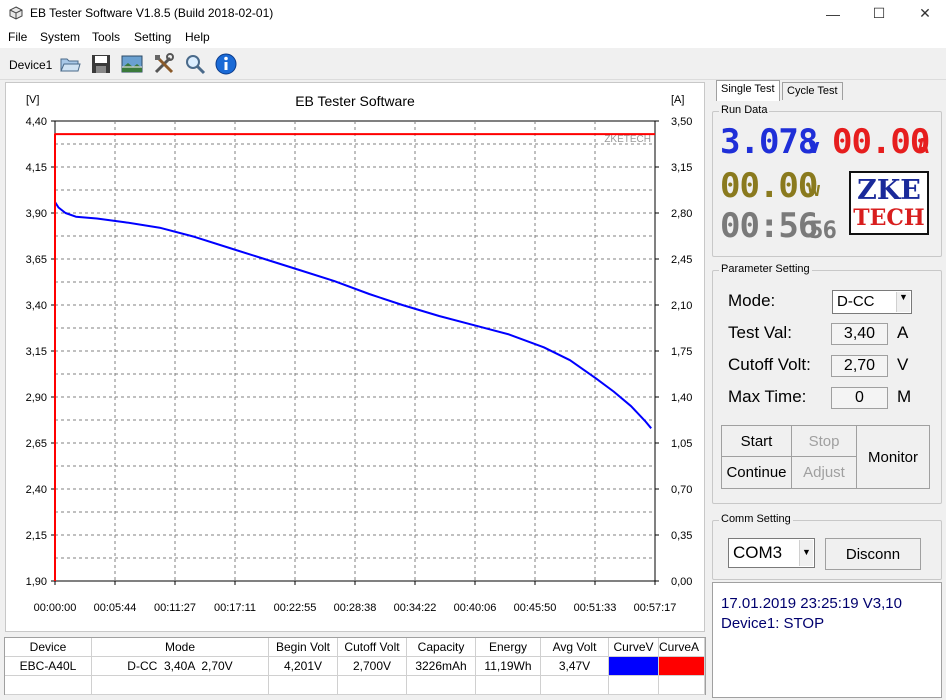 Image resolution: width=946 pixels, height=700 pixels. Describe the element at coordinates (627, 139) in the screenshot. I see `chart-watermark: ZKETECH` at that location.